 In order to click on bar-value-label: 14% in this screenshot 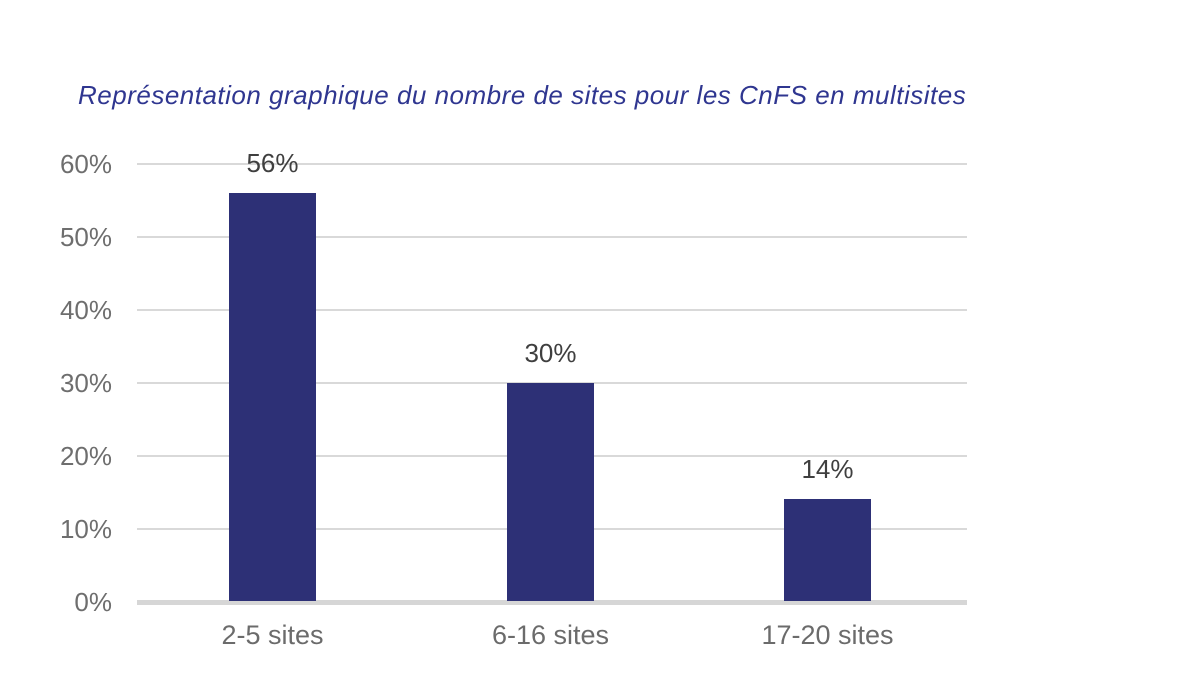, I will do `click(827, 469)`.